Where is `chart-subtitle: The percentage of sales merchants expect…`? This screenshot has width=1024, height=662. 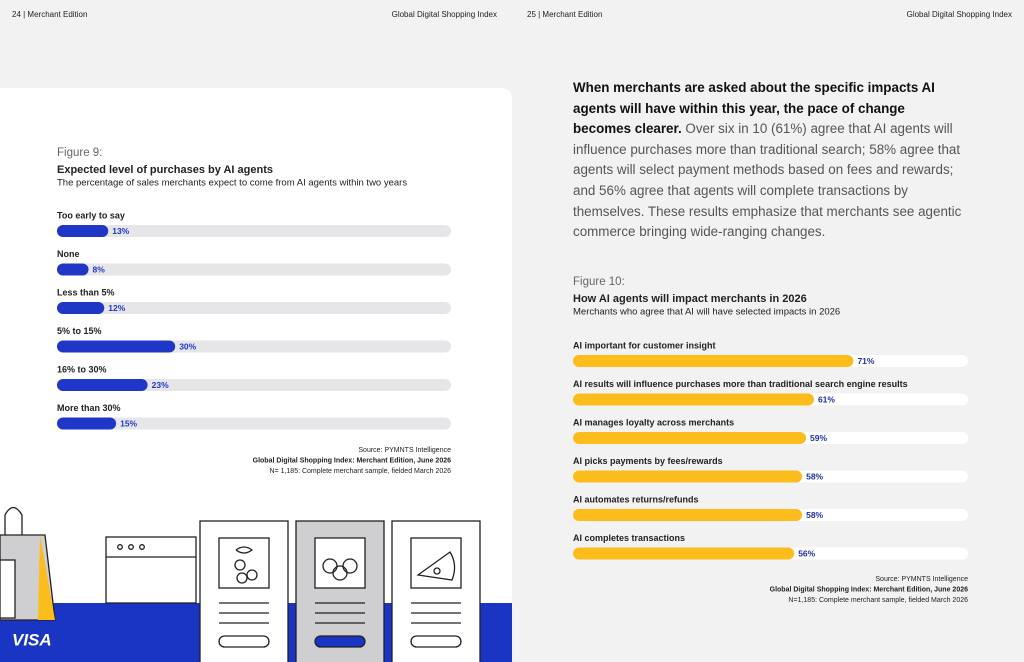 chart-subtitle: The percentage of sales merchants expect… is located at coordinates (232, 183).